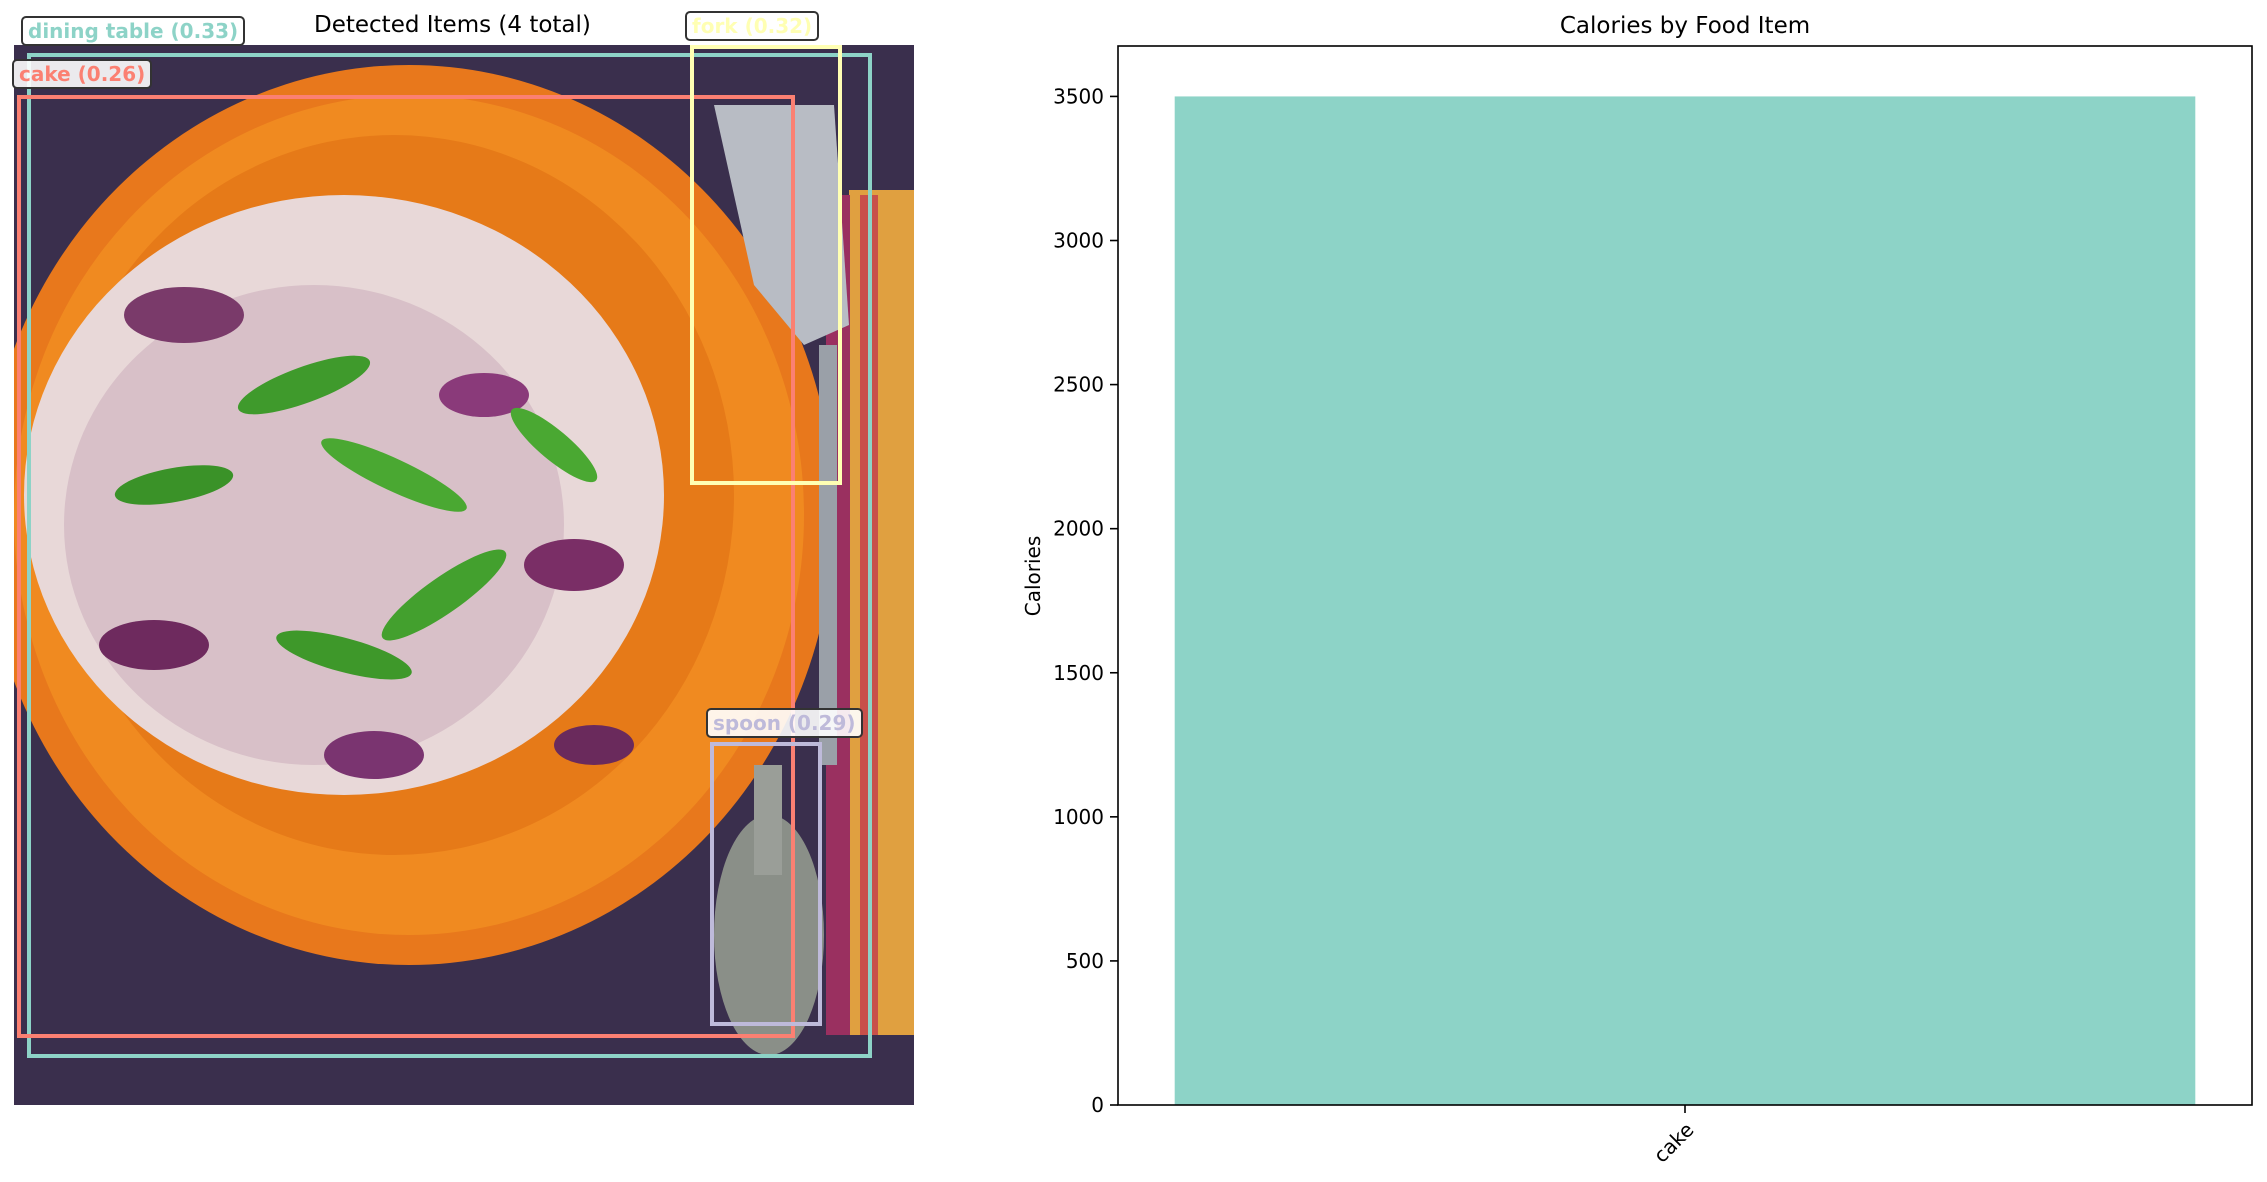  I want to click on y-tick-label-500: 500, so click(1085, 961).